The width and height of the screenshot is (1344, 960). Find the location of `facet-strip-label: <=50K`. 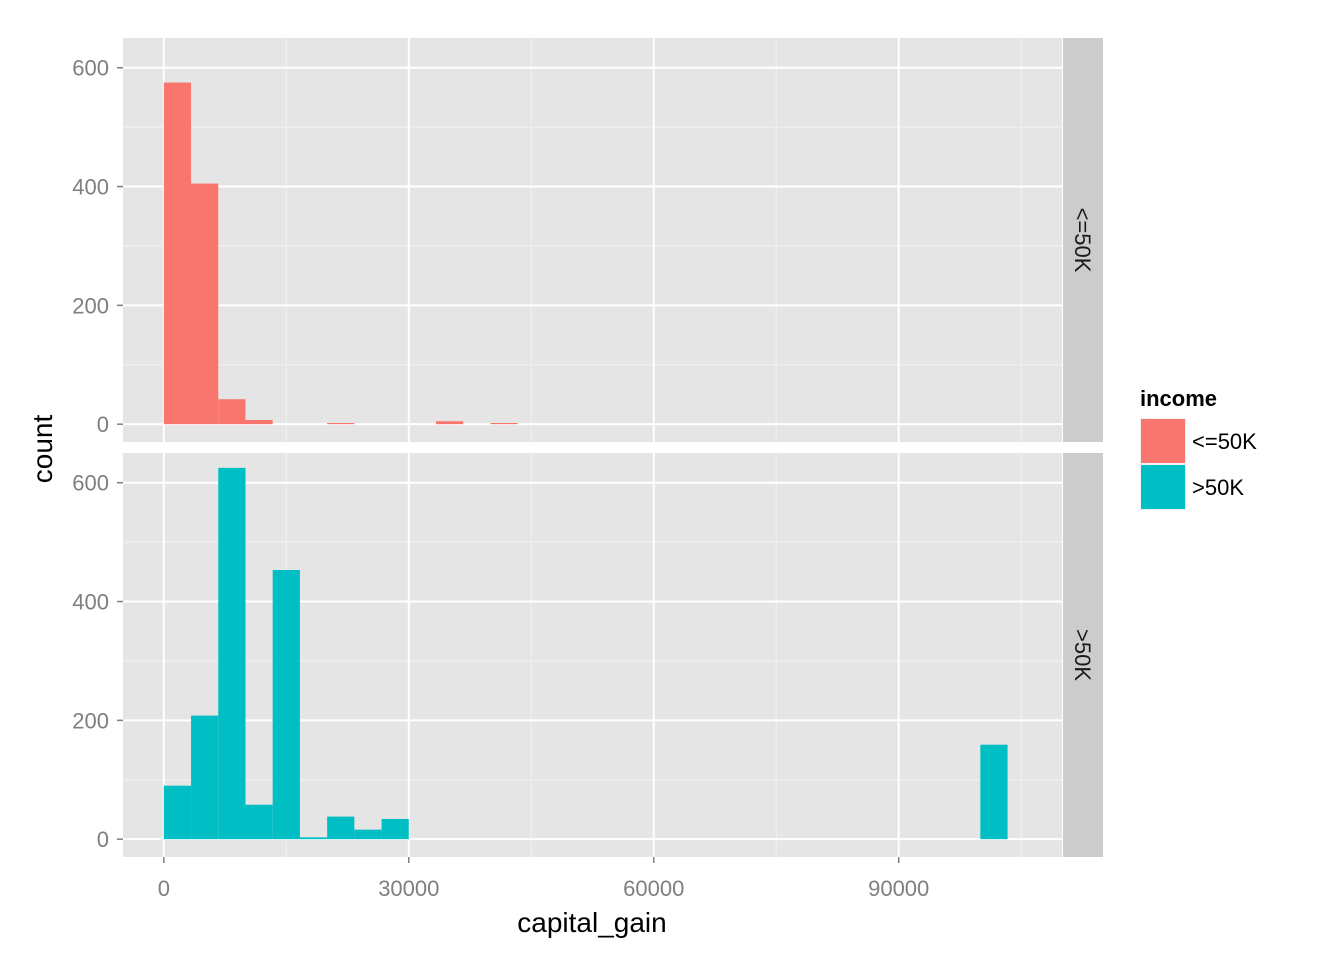

facet-strip-label: <=50K is located at coordinates (1082, 240).